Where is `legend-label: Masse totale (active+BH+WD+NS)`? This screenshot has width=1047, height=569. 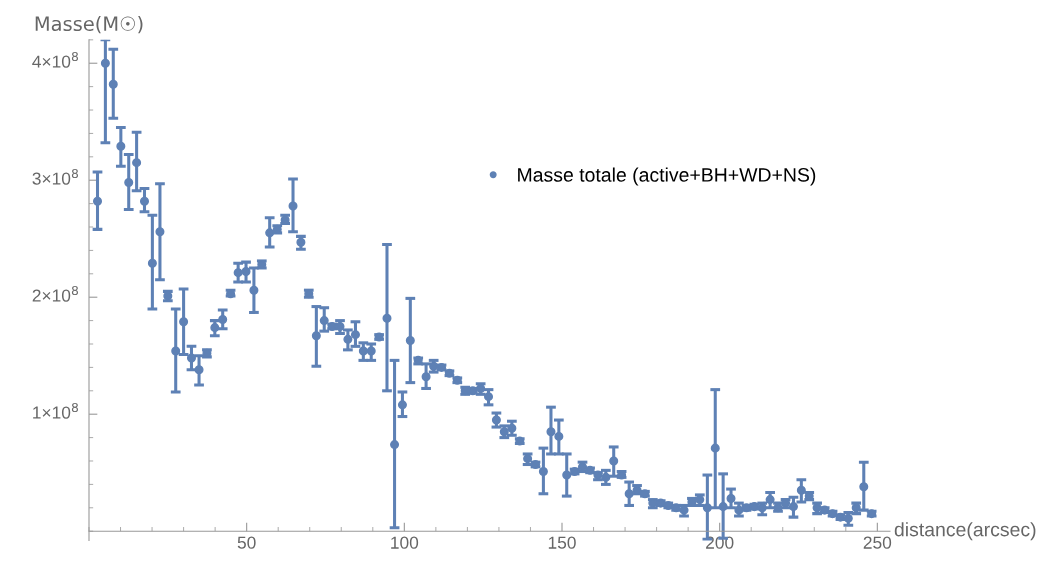
legend-label: Masse totale (active+BH+WD+NS) is located at coordinates (667, 176).